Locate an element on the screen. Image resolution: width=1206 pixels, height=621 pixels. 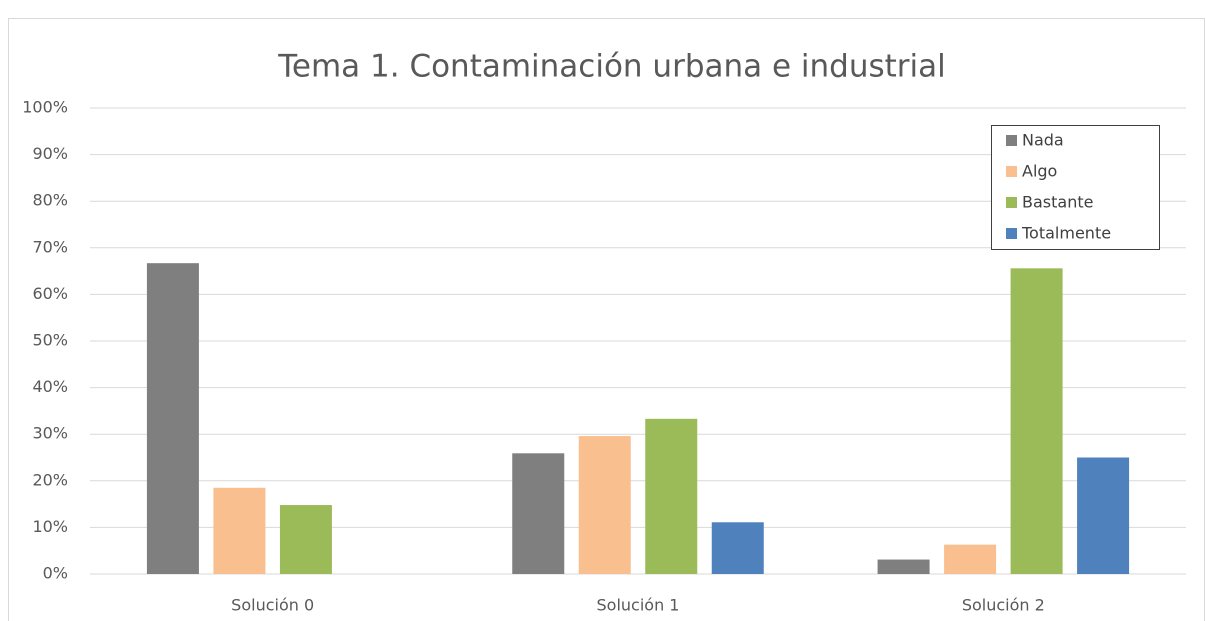
y-tick-label: 60% is located at coordinates (50, 293).